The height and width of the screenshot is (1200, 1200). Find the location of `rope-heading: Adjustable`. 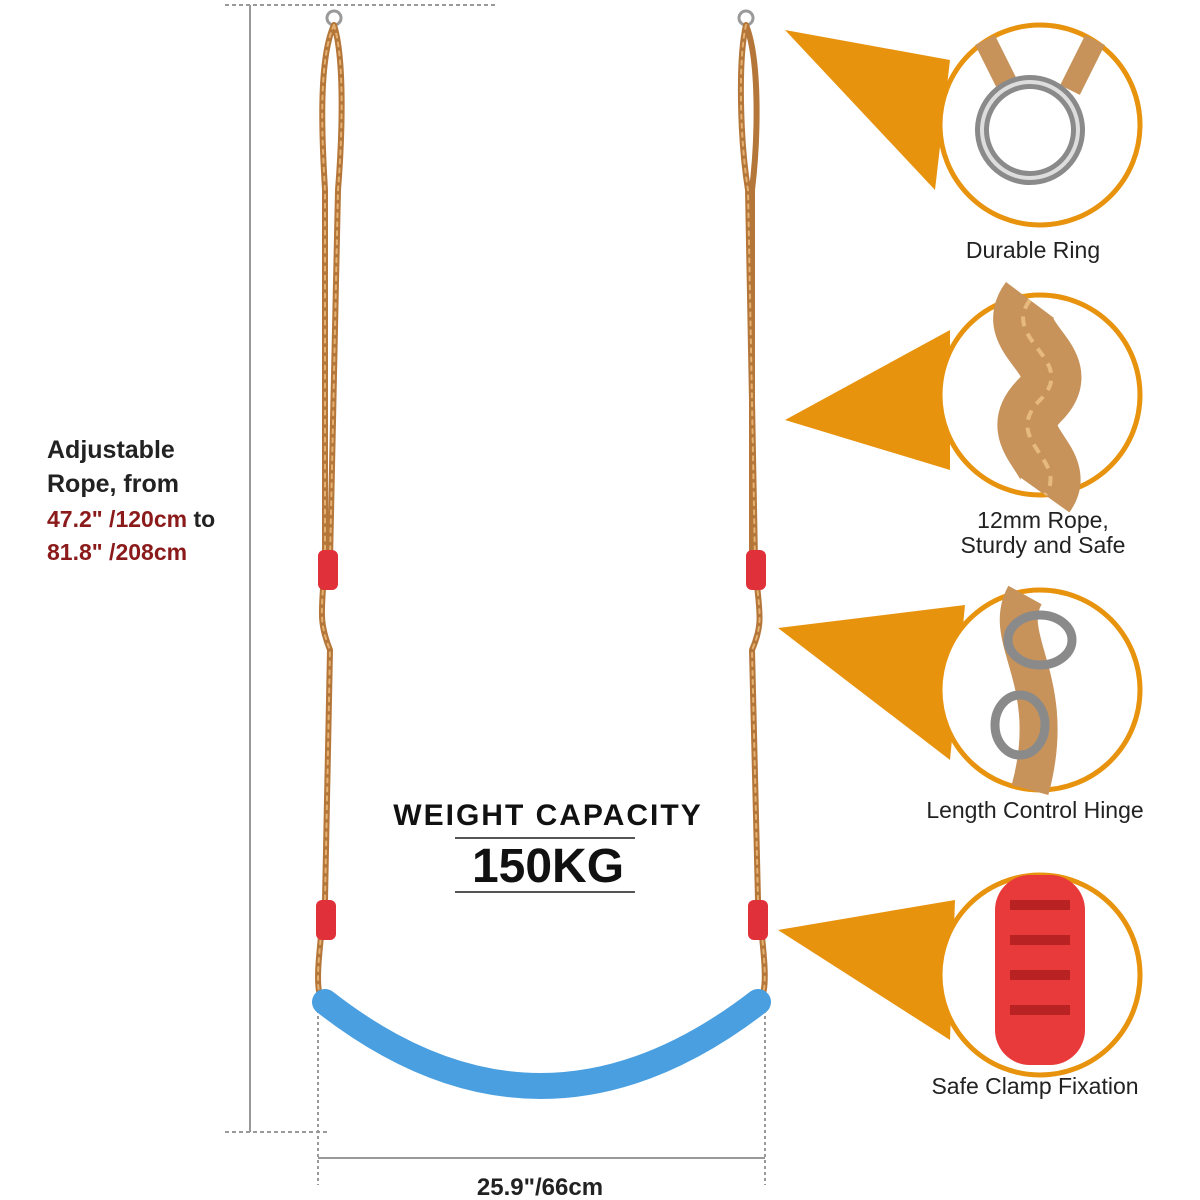

rope-heading: Adjustable is located at coordinates (111, 450).